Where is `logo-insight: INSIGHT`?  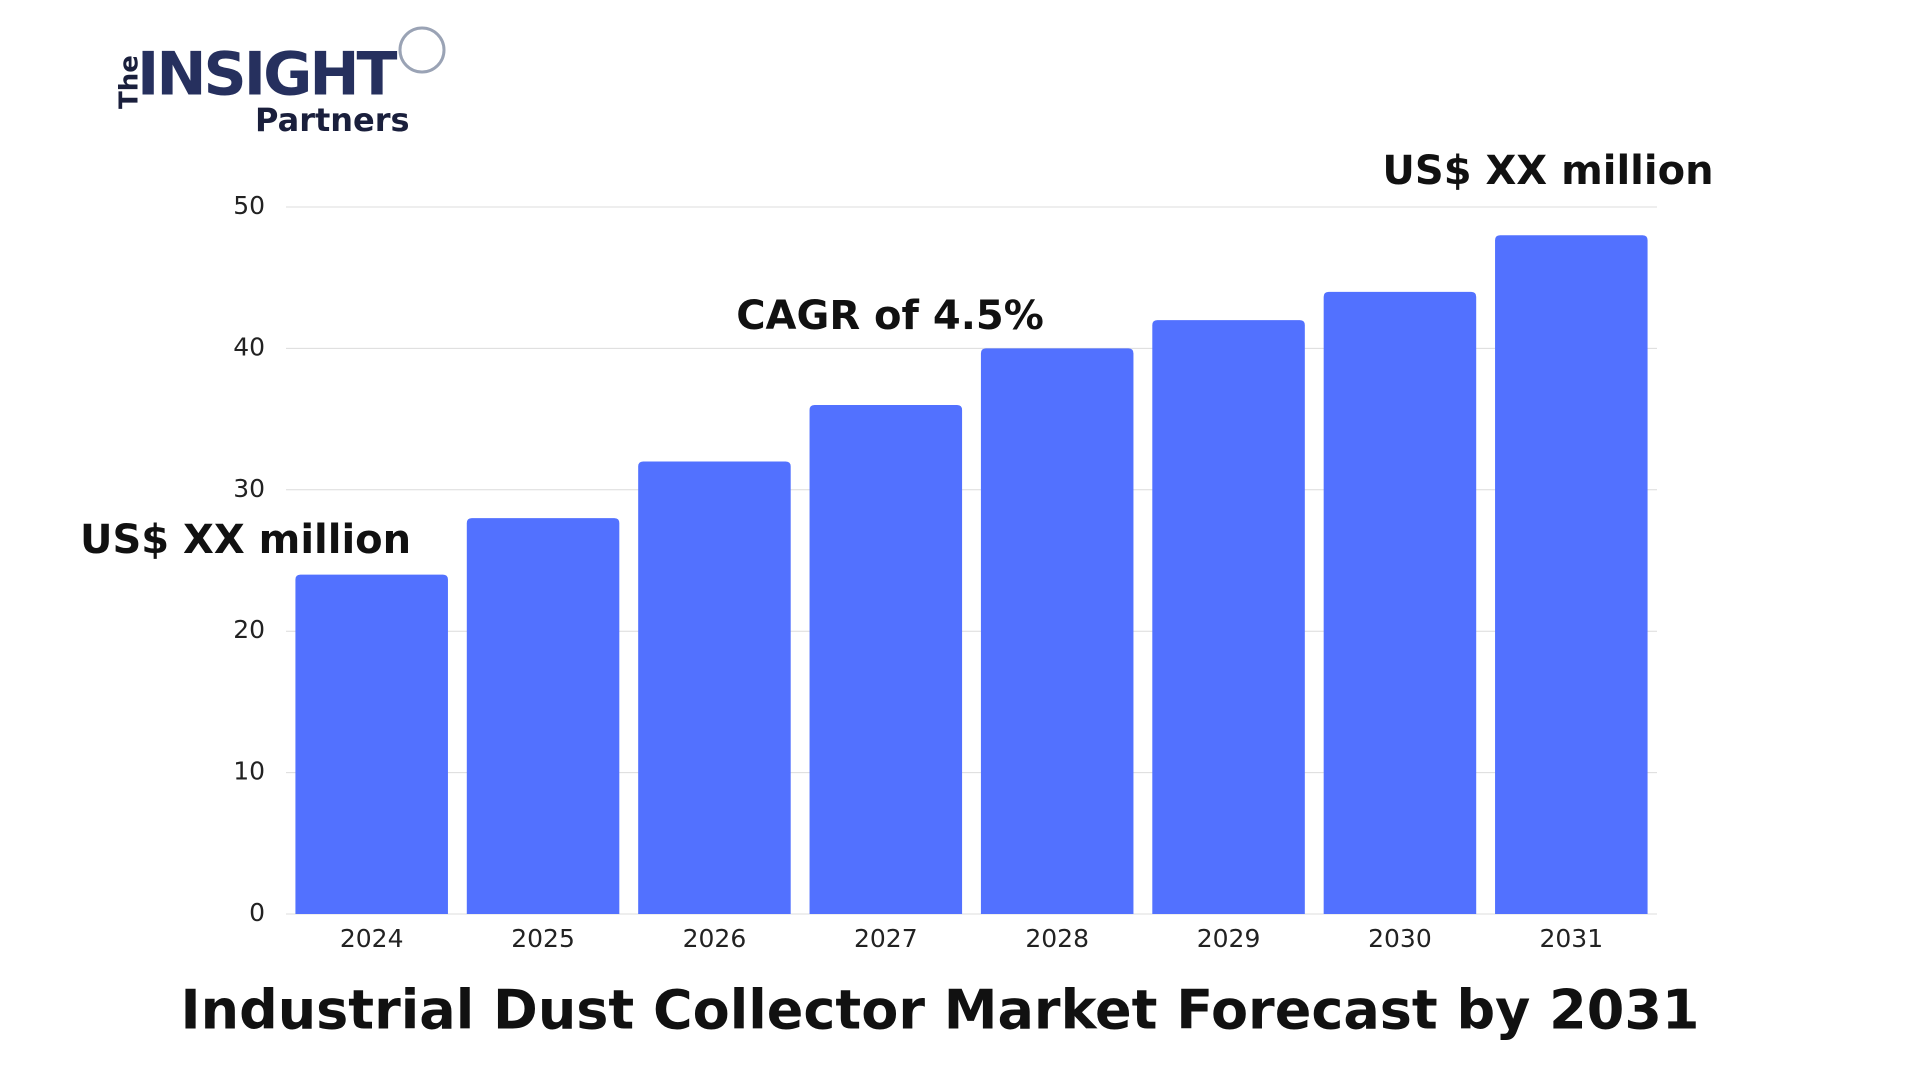
logo-insight: INSIGHT is located at coordinates (267, 75).